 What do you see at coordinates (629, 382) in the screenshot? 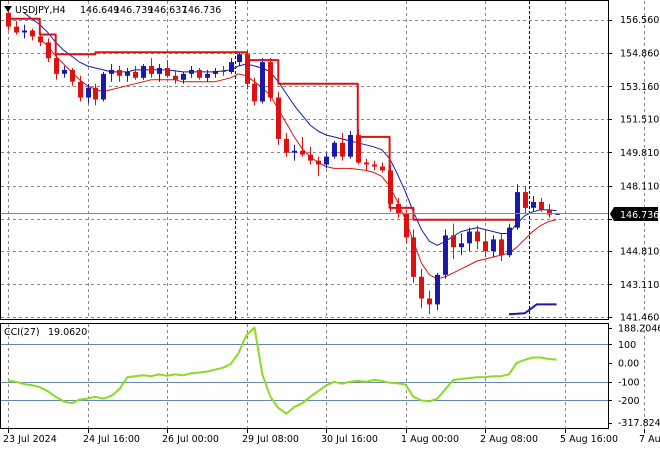
I see `cci-y-tick-label: -100` at bounding box center [629, 382].